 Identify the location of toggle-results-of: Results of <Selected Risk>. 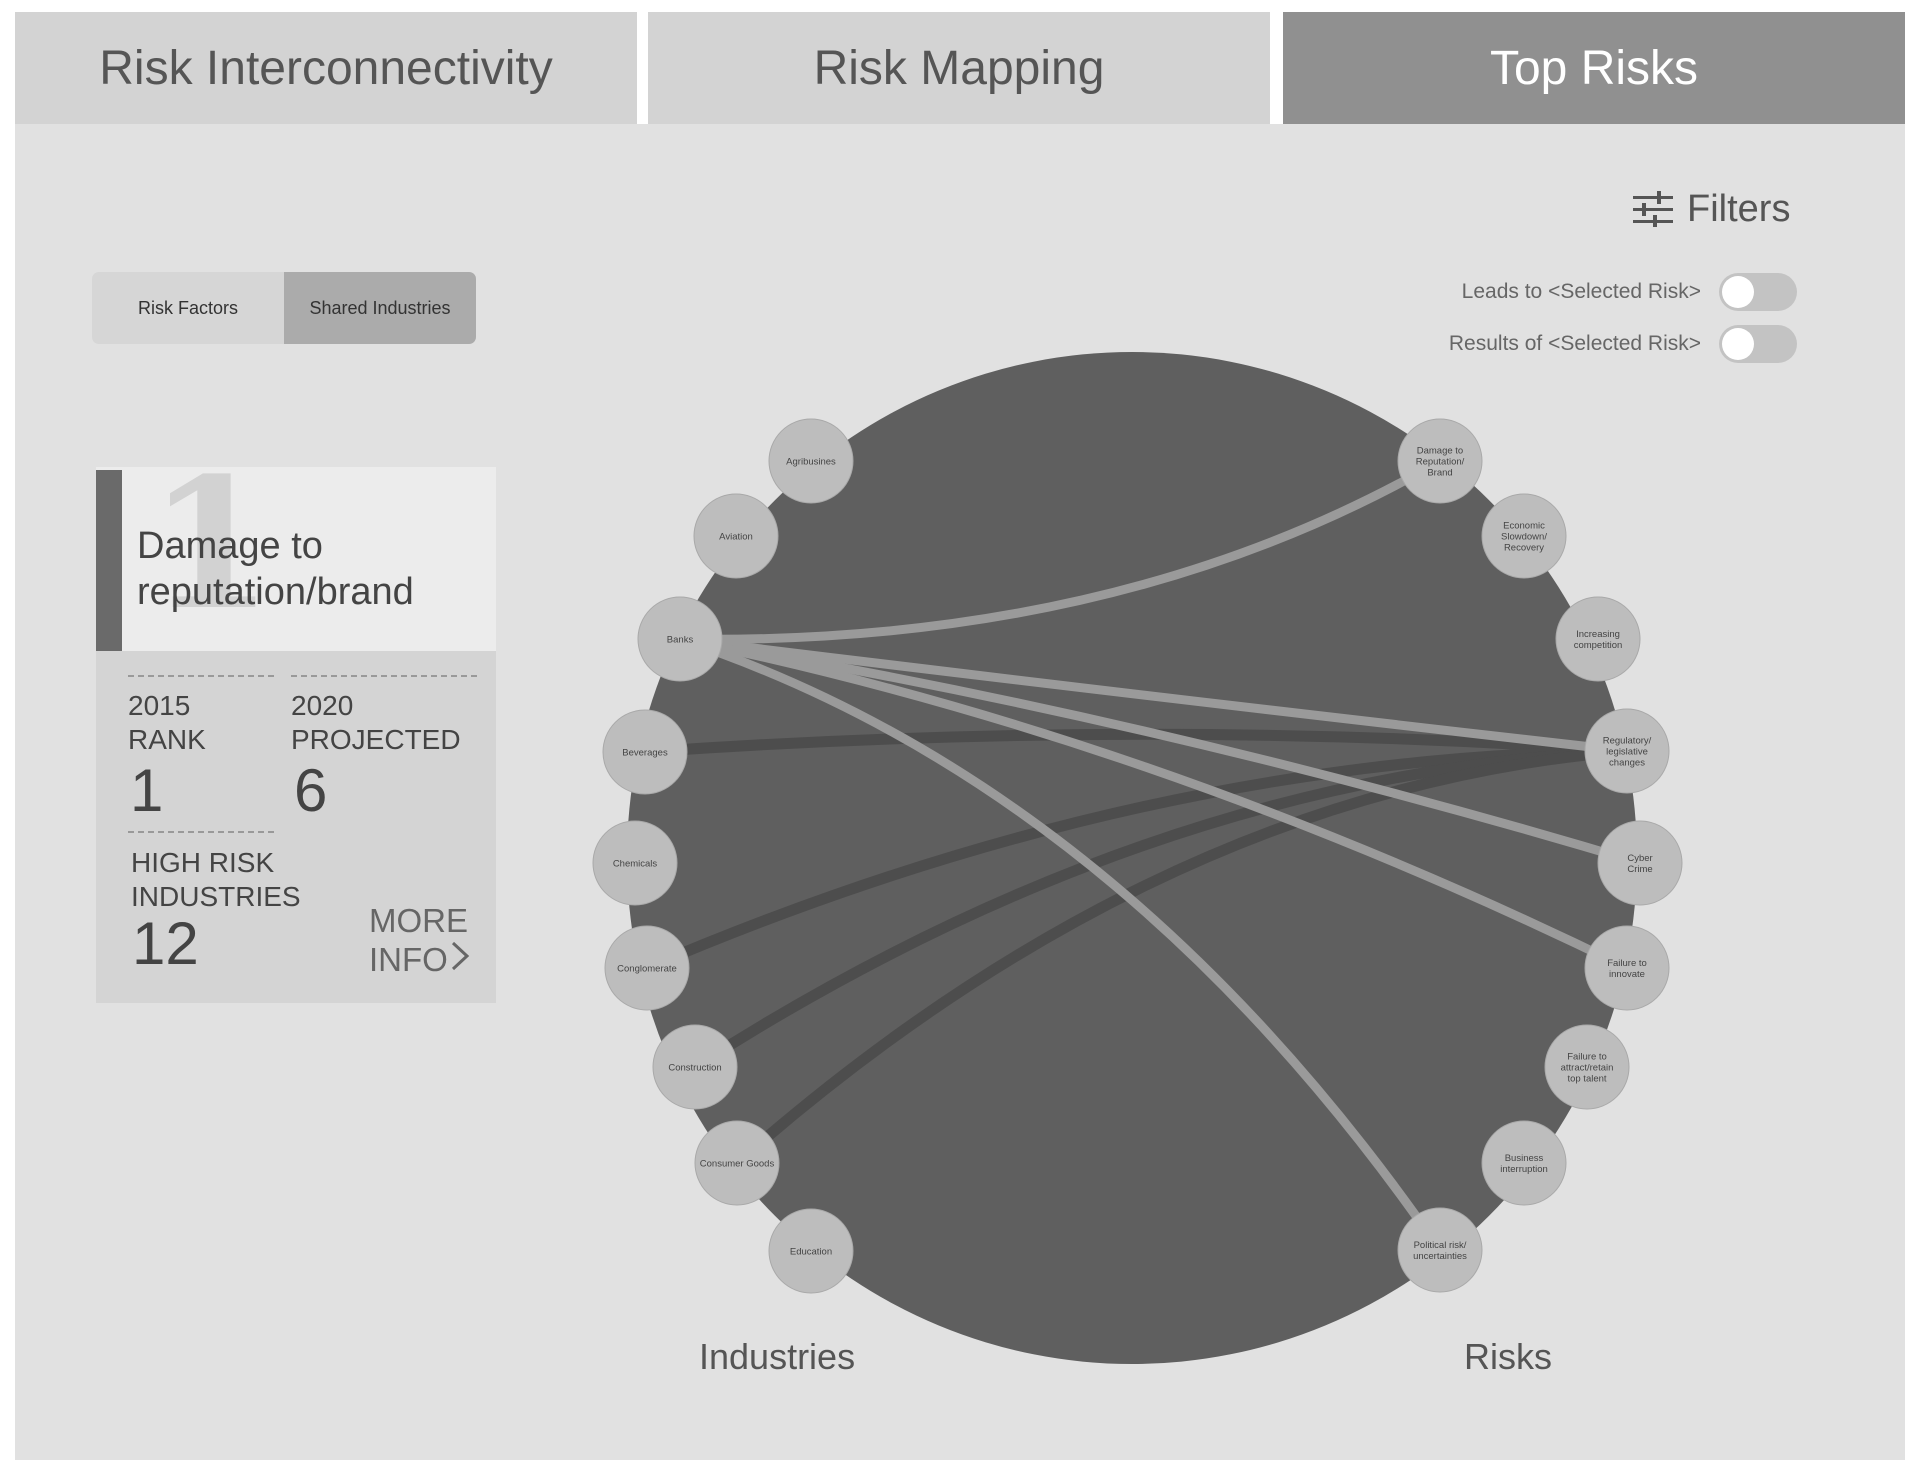
(1623, 344).